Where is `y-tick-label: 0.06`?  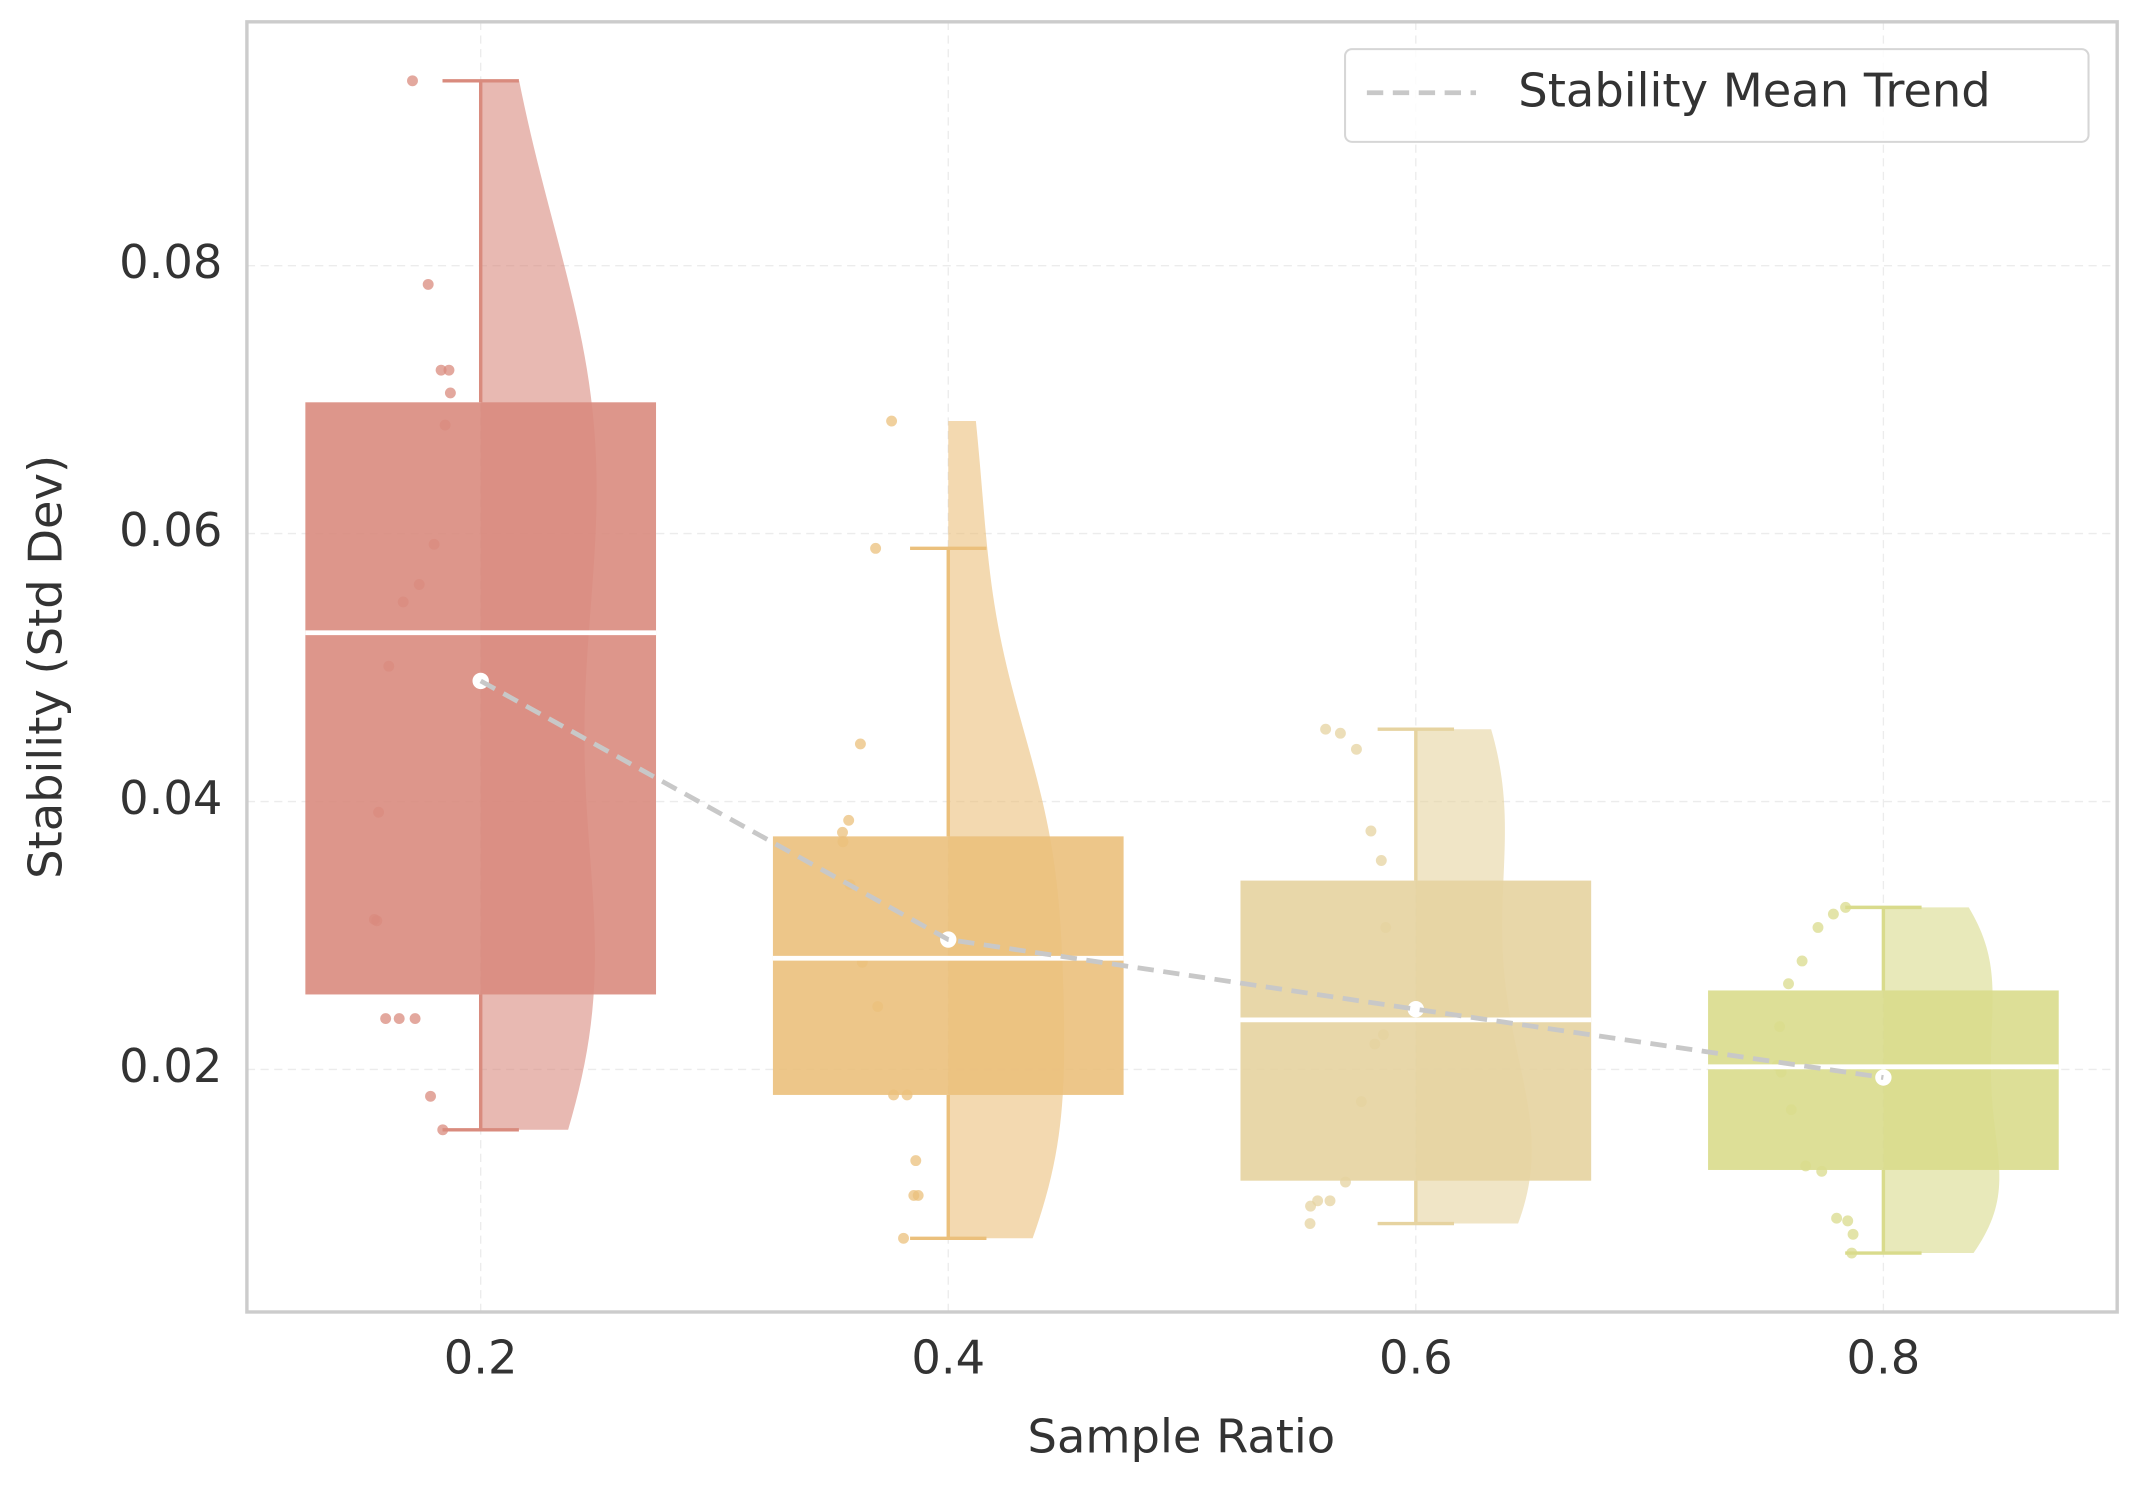 y-tick-label: 0.06 is located at coordinates (170, 530).